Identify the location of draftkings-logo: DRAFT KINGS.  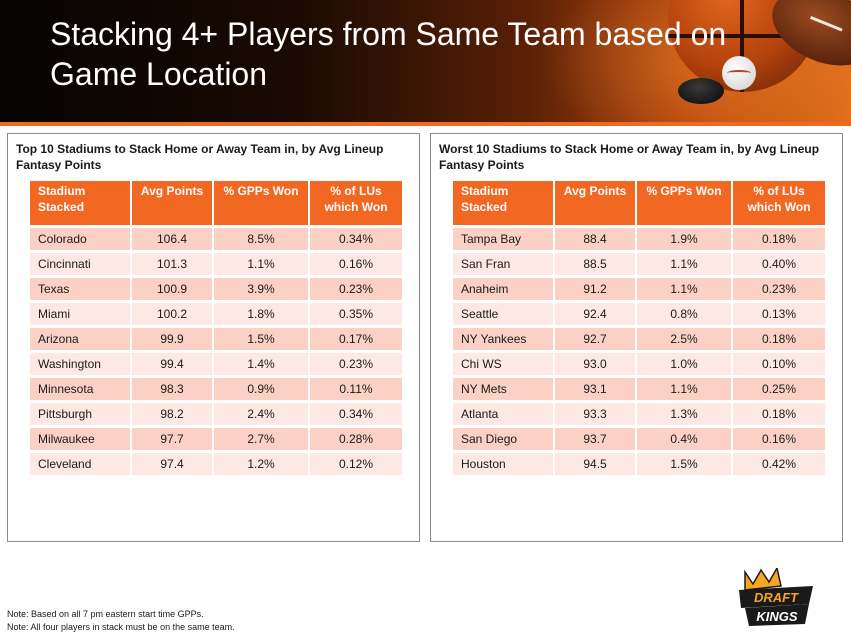
(776, 597).